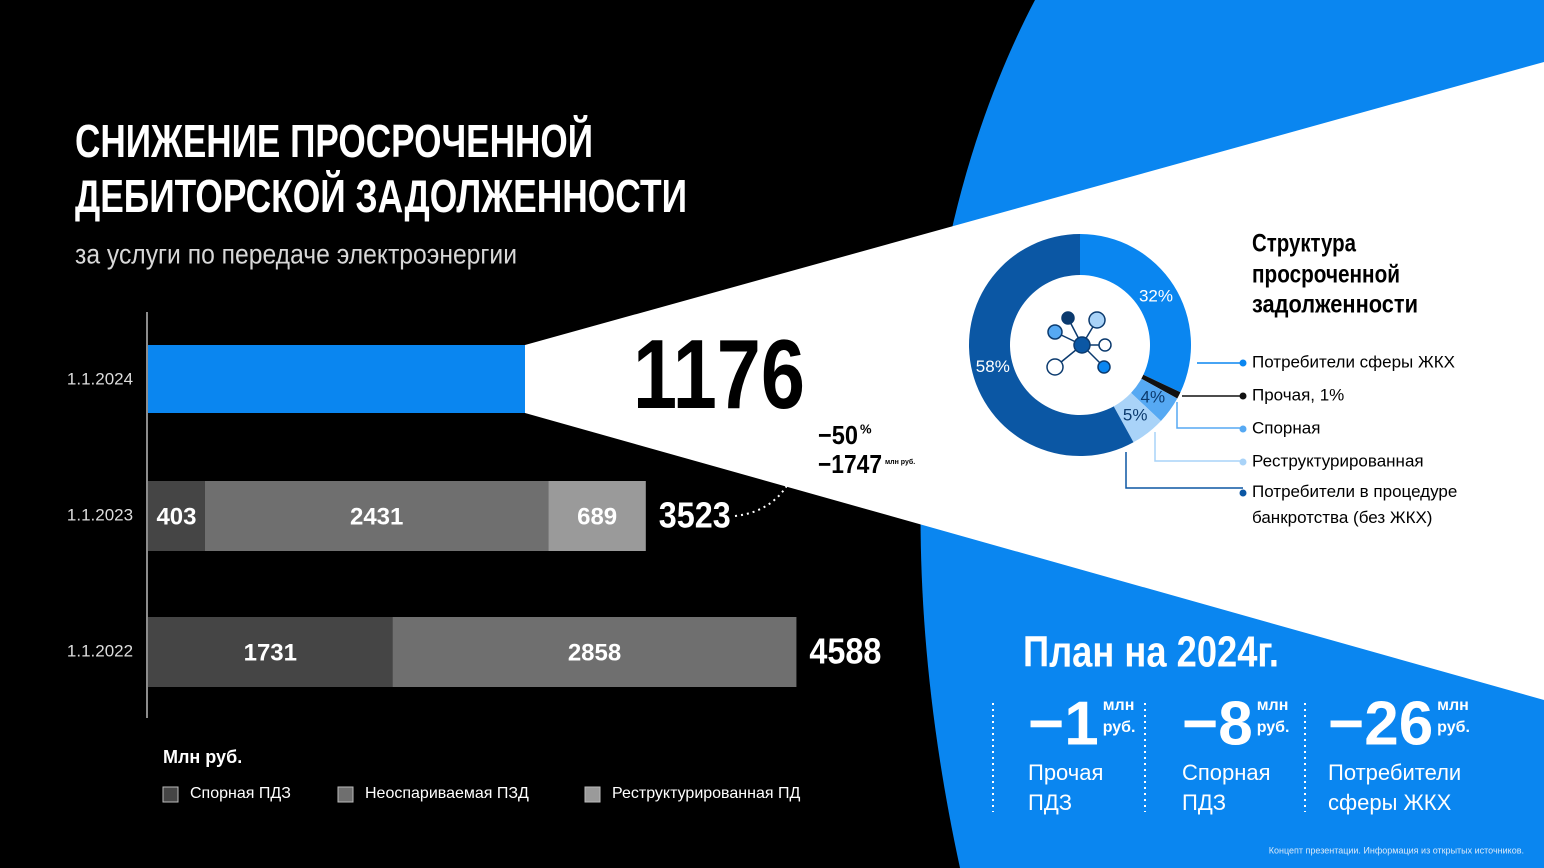 This screenshot has width=1544, height=868. What do you see at coordinates (381, 196) in the screenshot?
I see `title-line: ДЕБИТОРСКОЙ ЗАДОЛЖЕННОСТИ` at bounding box center [381, 196].